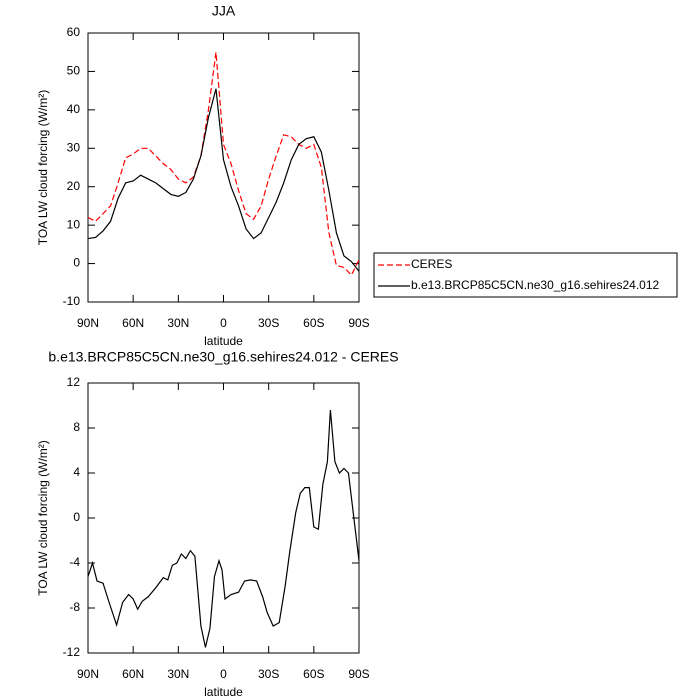  I want to click on y-tick-label: -8, so click(74, 607).